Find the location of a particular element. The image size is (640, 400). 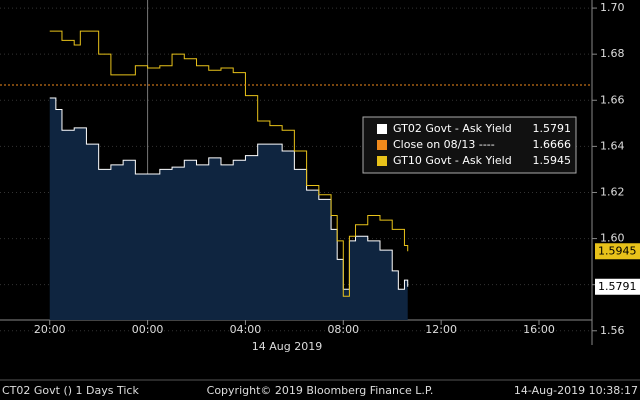

x-tick-label: 04:00 is located at coordinates (246, 329).